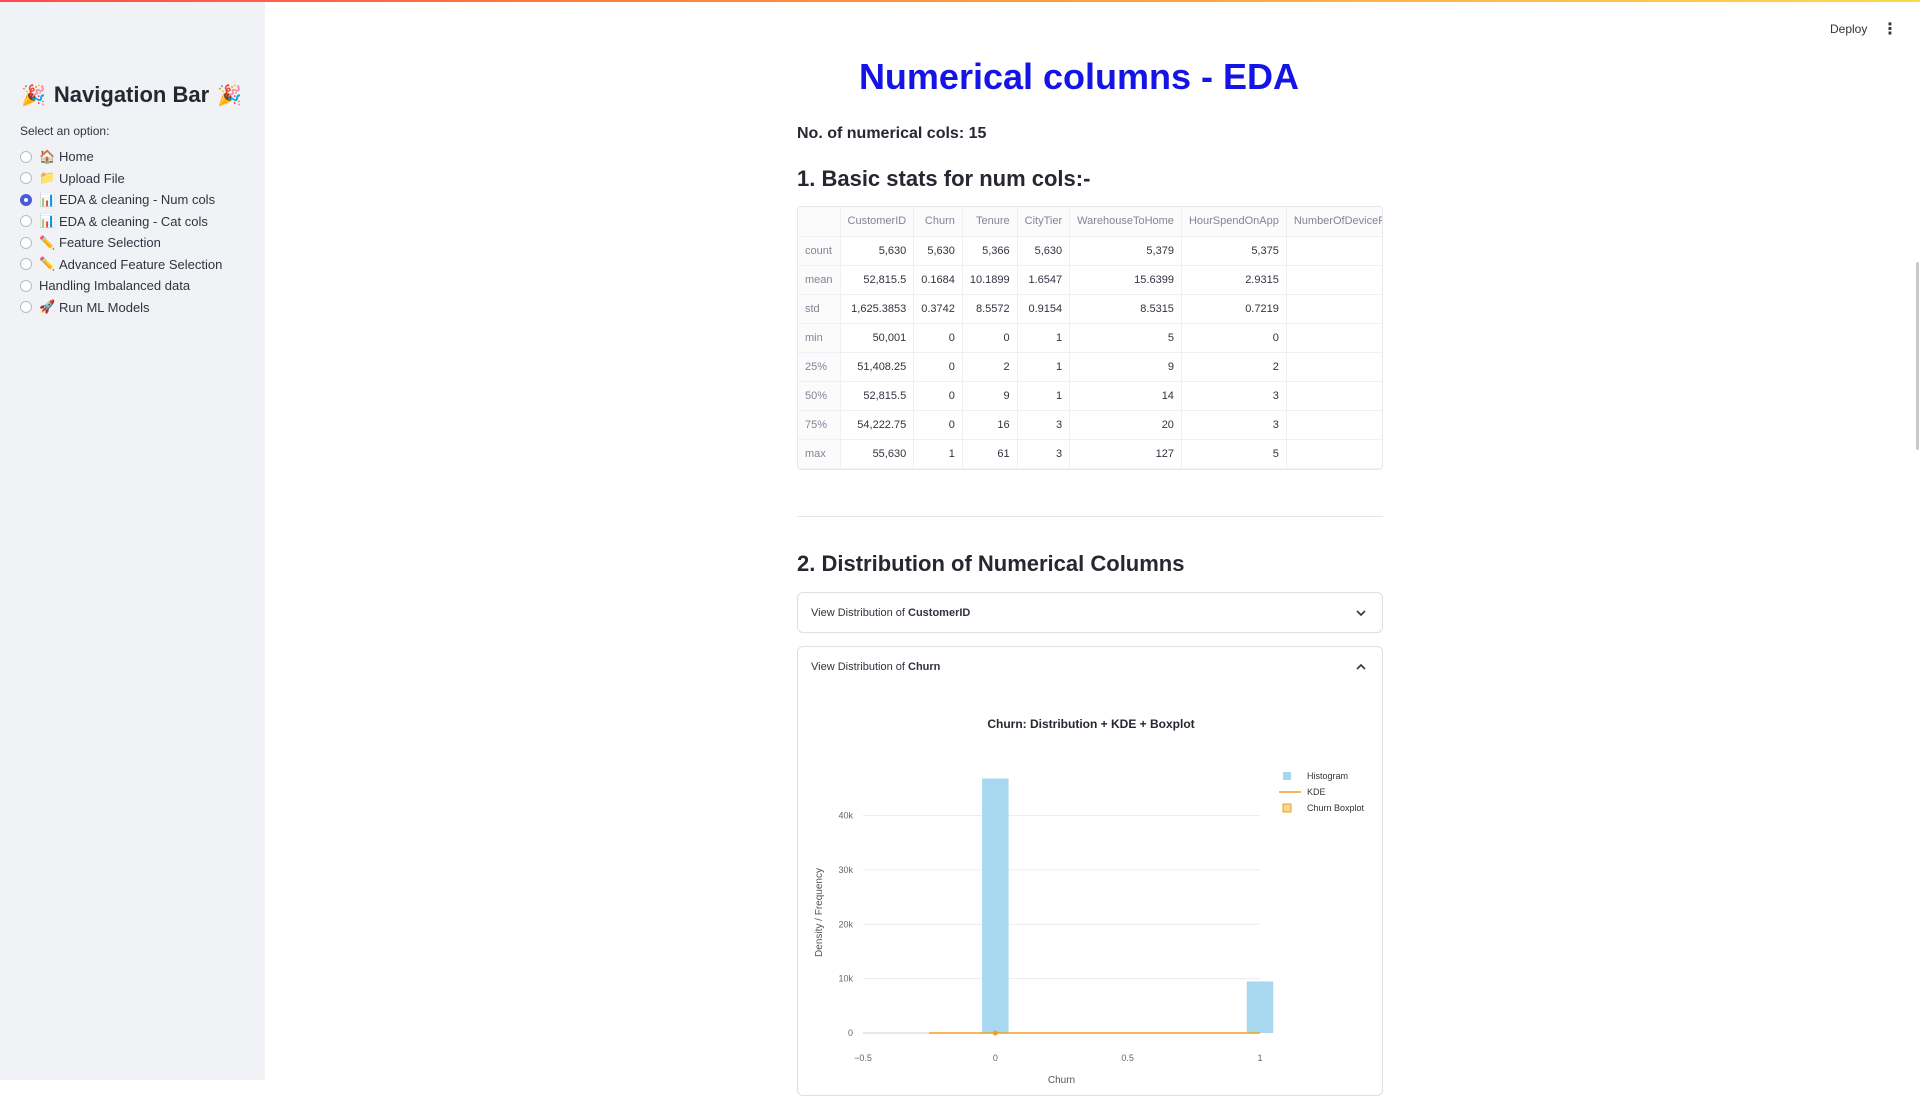 The height and width of the screenshot is (1102, 1920). Describe the element at coordinates (1234, 251) in the screenshot. I see `table-cell: 5,375` at that location.